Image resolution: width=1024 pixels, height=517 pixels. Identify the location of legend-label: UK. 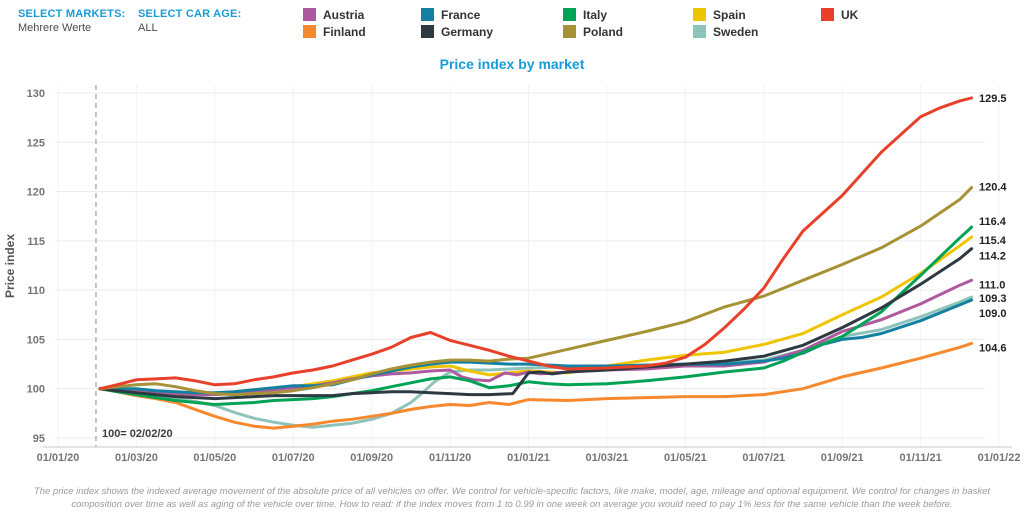
(850, 14).